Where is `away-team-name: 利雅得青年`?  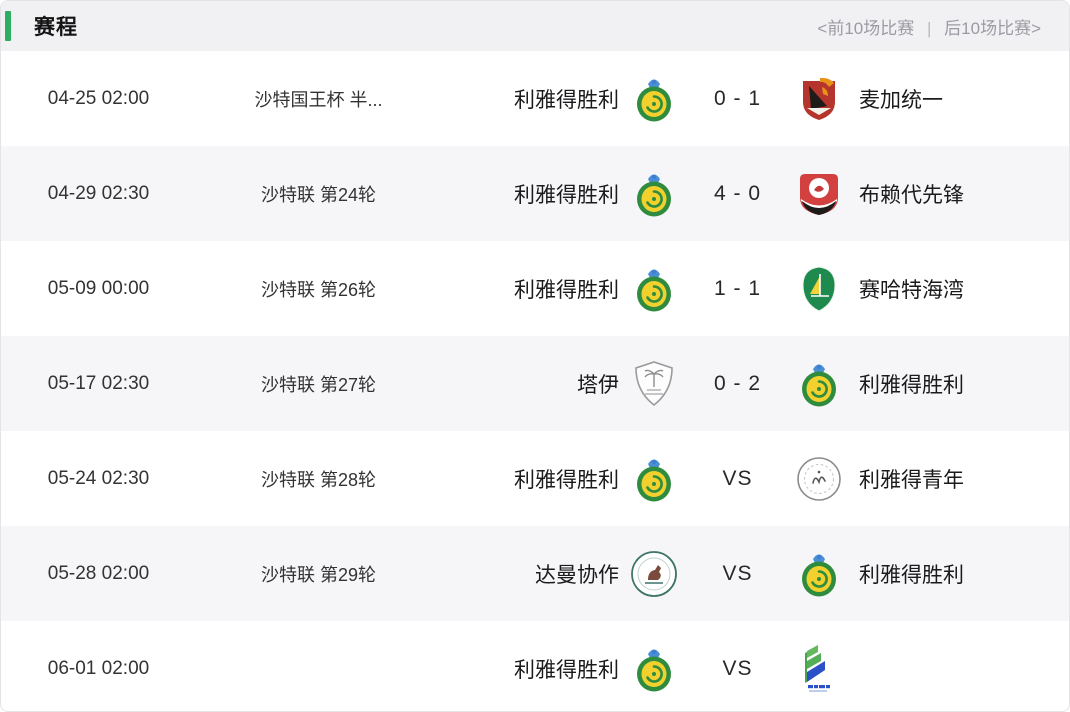 away-team-name: 利雅得青年 is located at coordinates (911, 480).